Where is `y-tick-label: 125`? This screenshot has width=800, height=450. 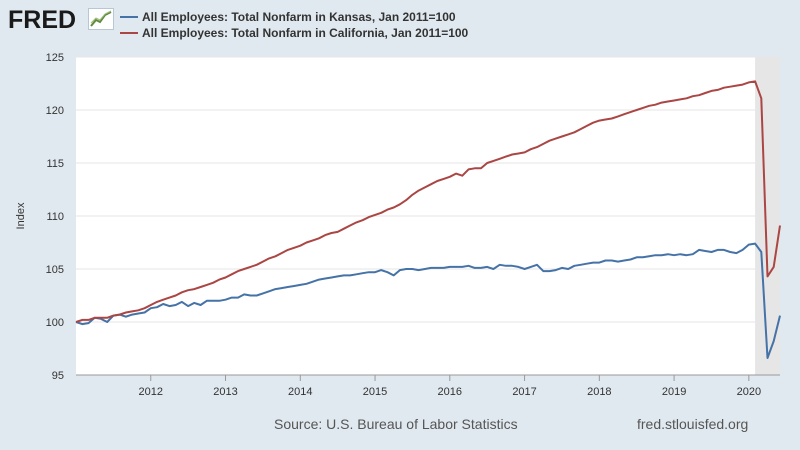 y-tick-label: 125 is located at coordinates (55, 58).